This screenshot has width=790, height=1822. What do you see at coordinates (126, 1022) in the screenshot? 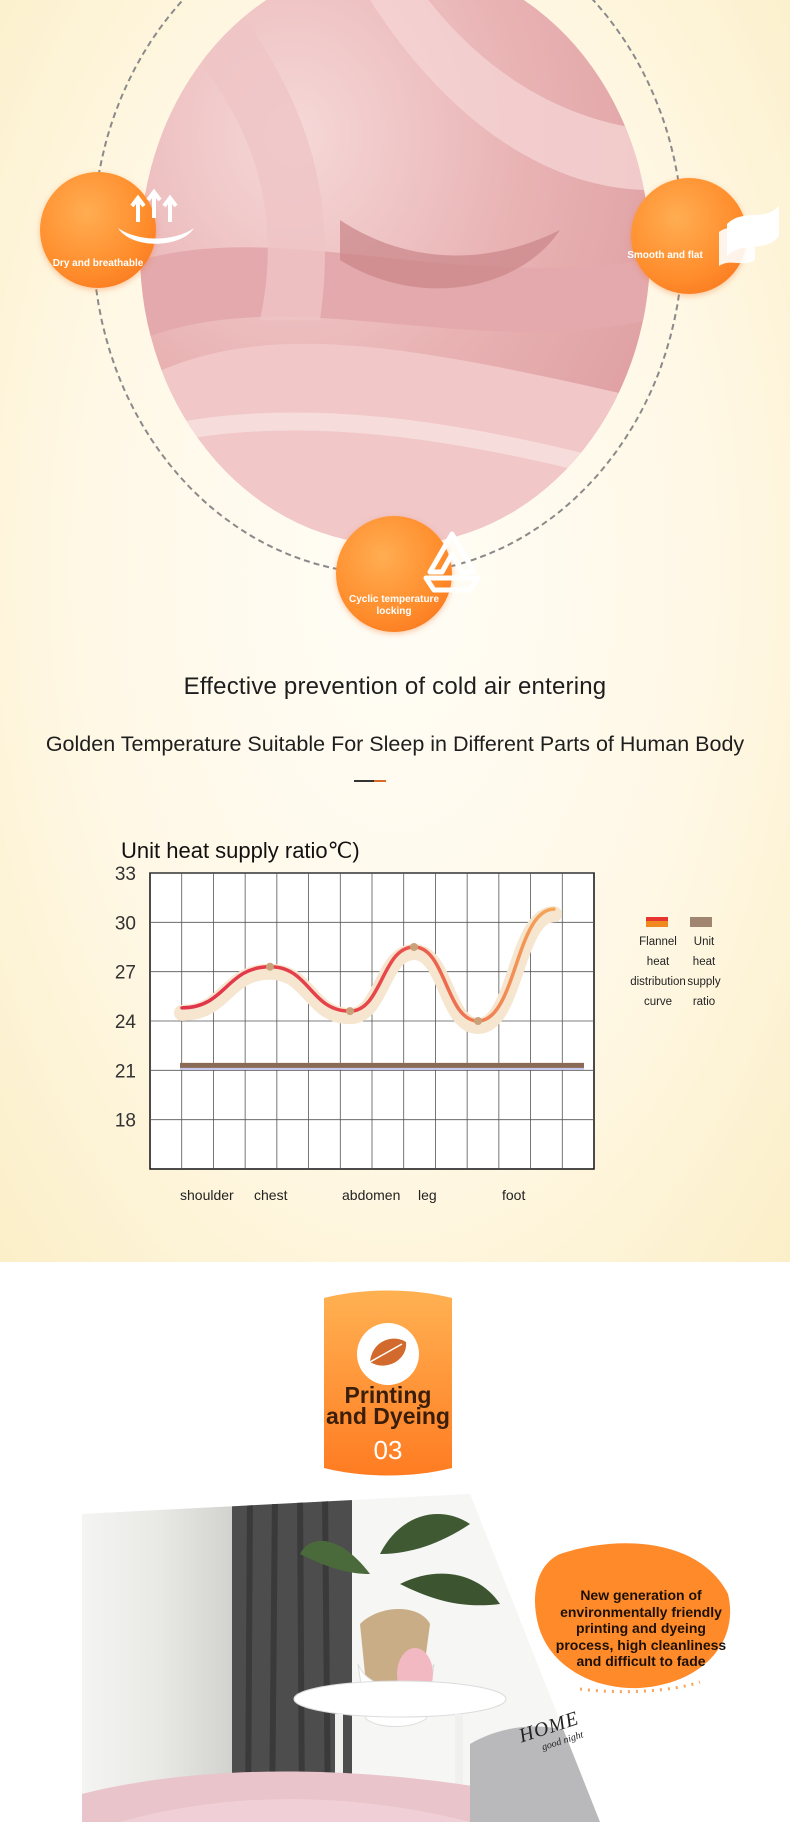
I see `y-tick-label: 24` at bounding box center [126, 1022].